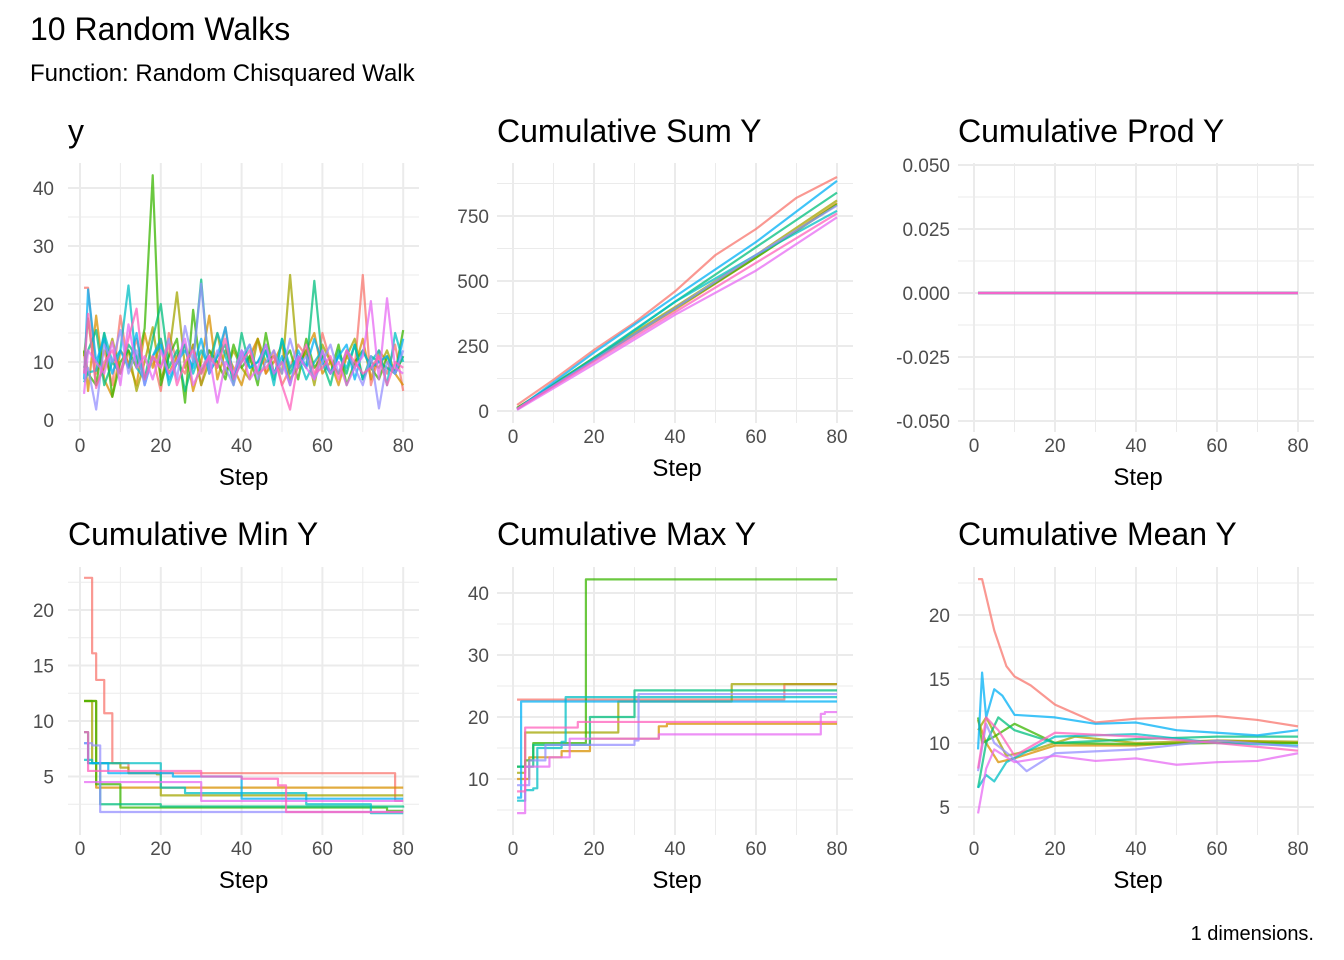  Describe the element at coordinates (1097, 534) in the screenshot. I see `panel-title: Cumulative Mean Y` at that location.